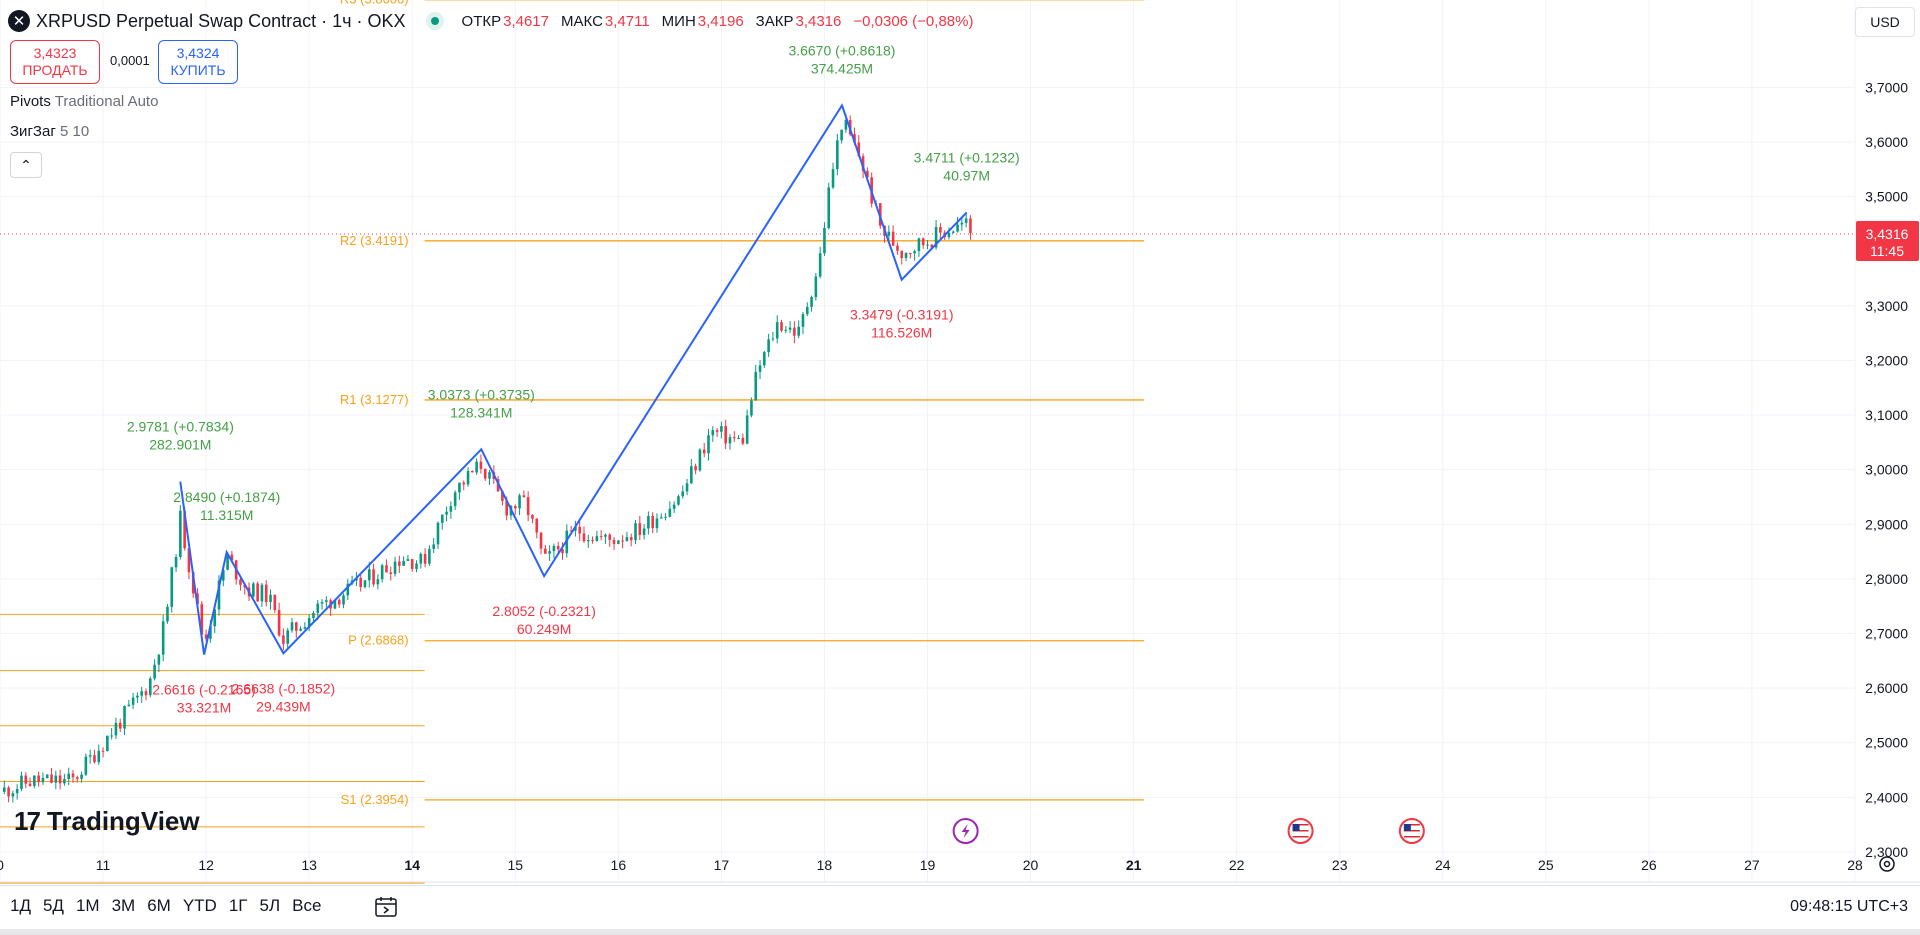 This screenshot has width=1920, height=935. Describe the element at coordinates (123, 905) in the screenshot. I see `range-button-3: 3M` at that location.